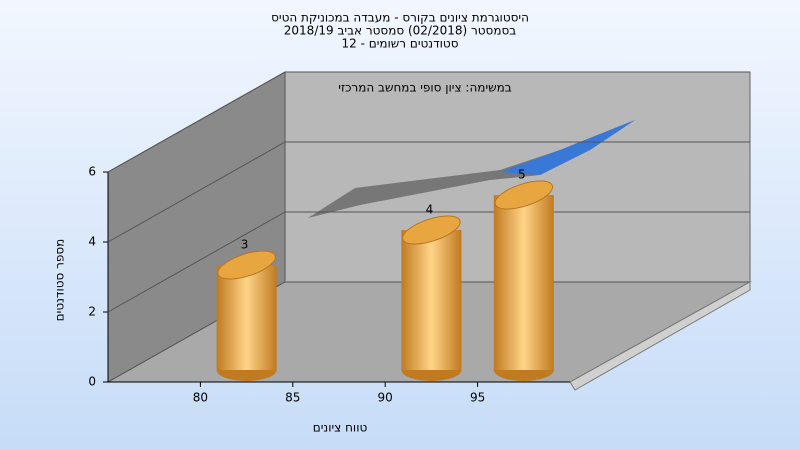  I want to click on y-tick-label: 0, so click(92, 382).